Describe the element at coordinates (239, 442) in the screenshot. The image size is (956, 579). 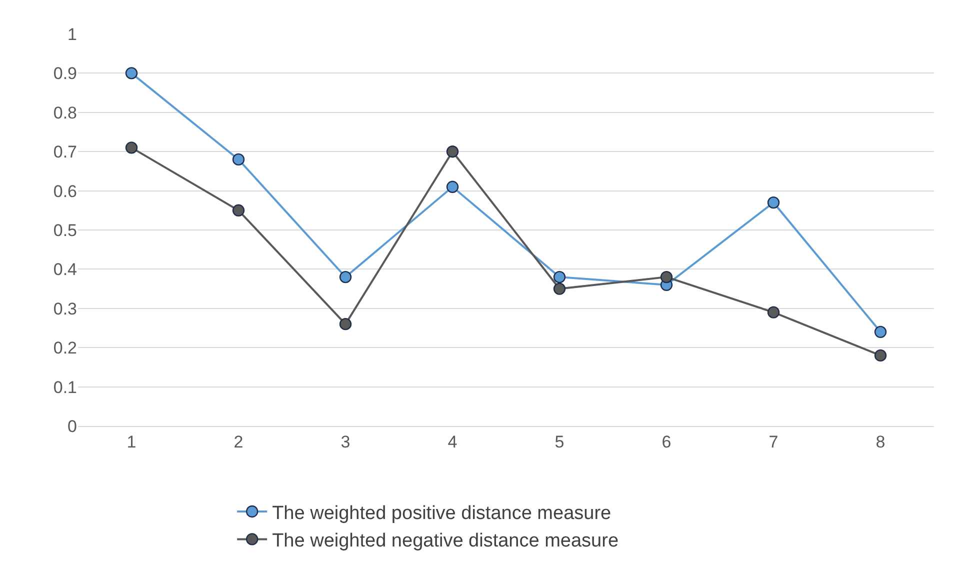
I see `x-tick-label: 2` at that location.